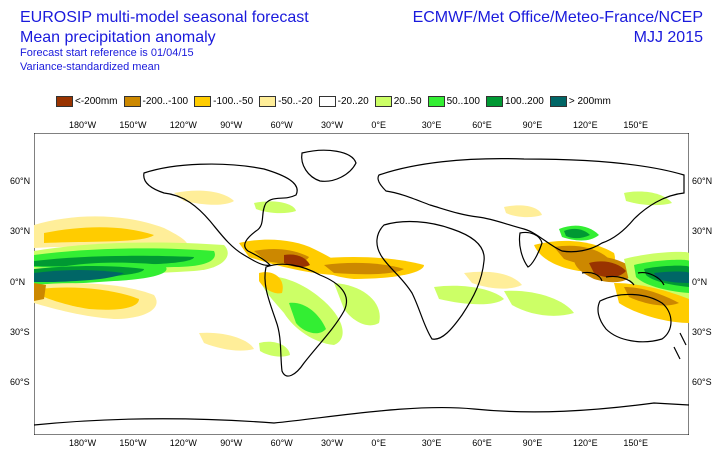 The width and height of the screenshot is (723, 456). Describe the element at coordinates (133, 125) in the screenshot. I see `lon-label-top: 150°W` at that location.